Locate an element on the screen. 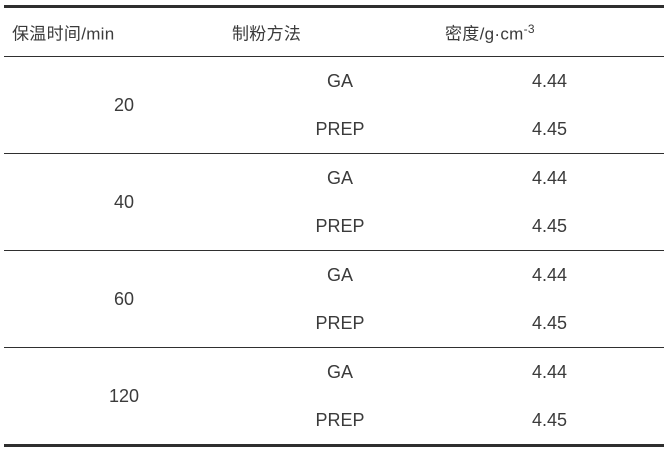 Image resolution: width=667 pixels, height=465 pixels. table-header-row: 保温时间/min 制粉方法 密度/g·cm-3 is located at coordinates (334, 32).